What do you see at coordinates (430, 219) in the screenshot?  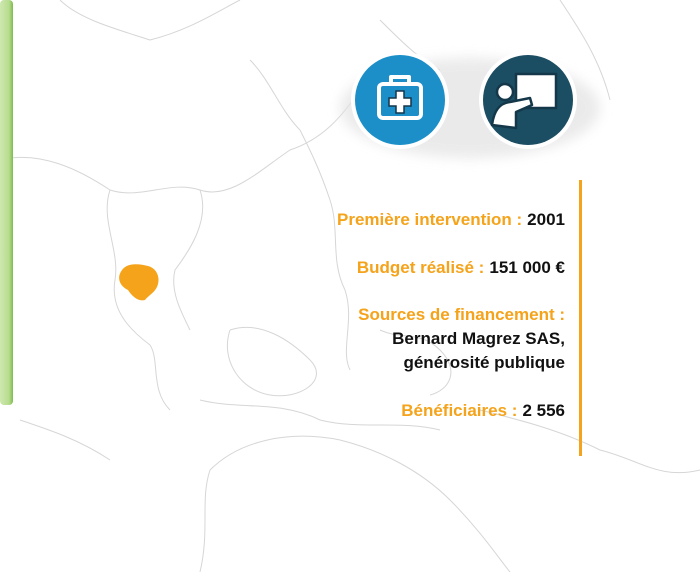 I see `fact-label: Première intervention :` at bounding box center [430, 219].